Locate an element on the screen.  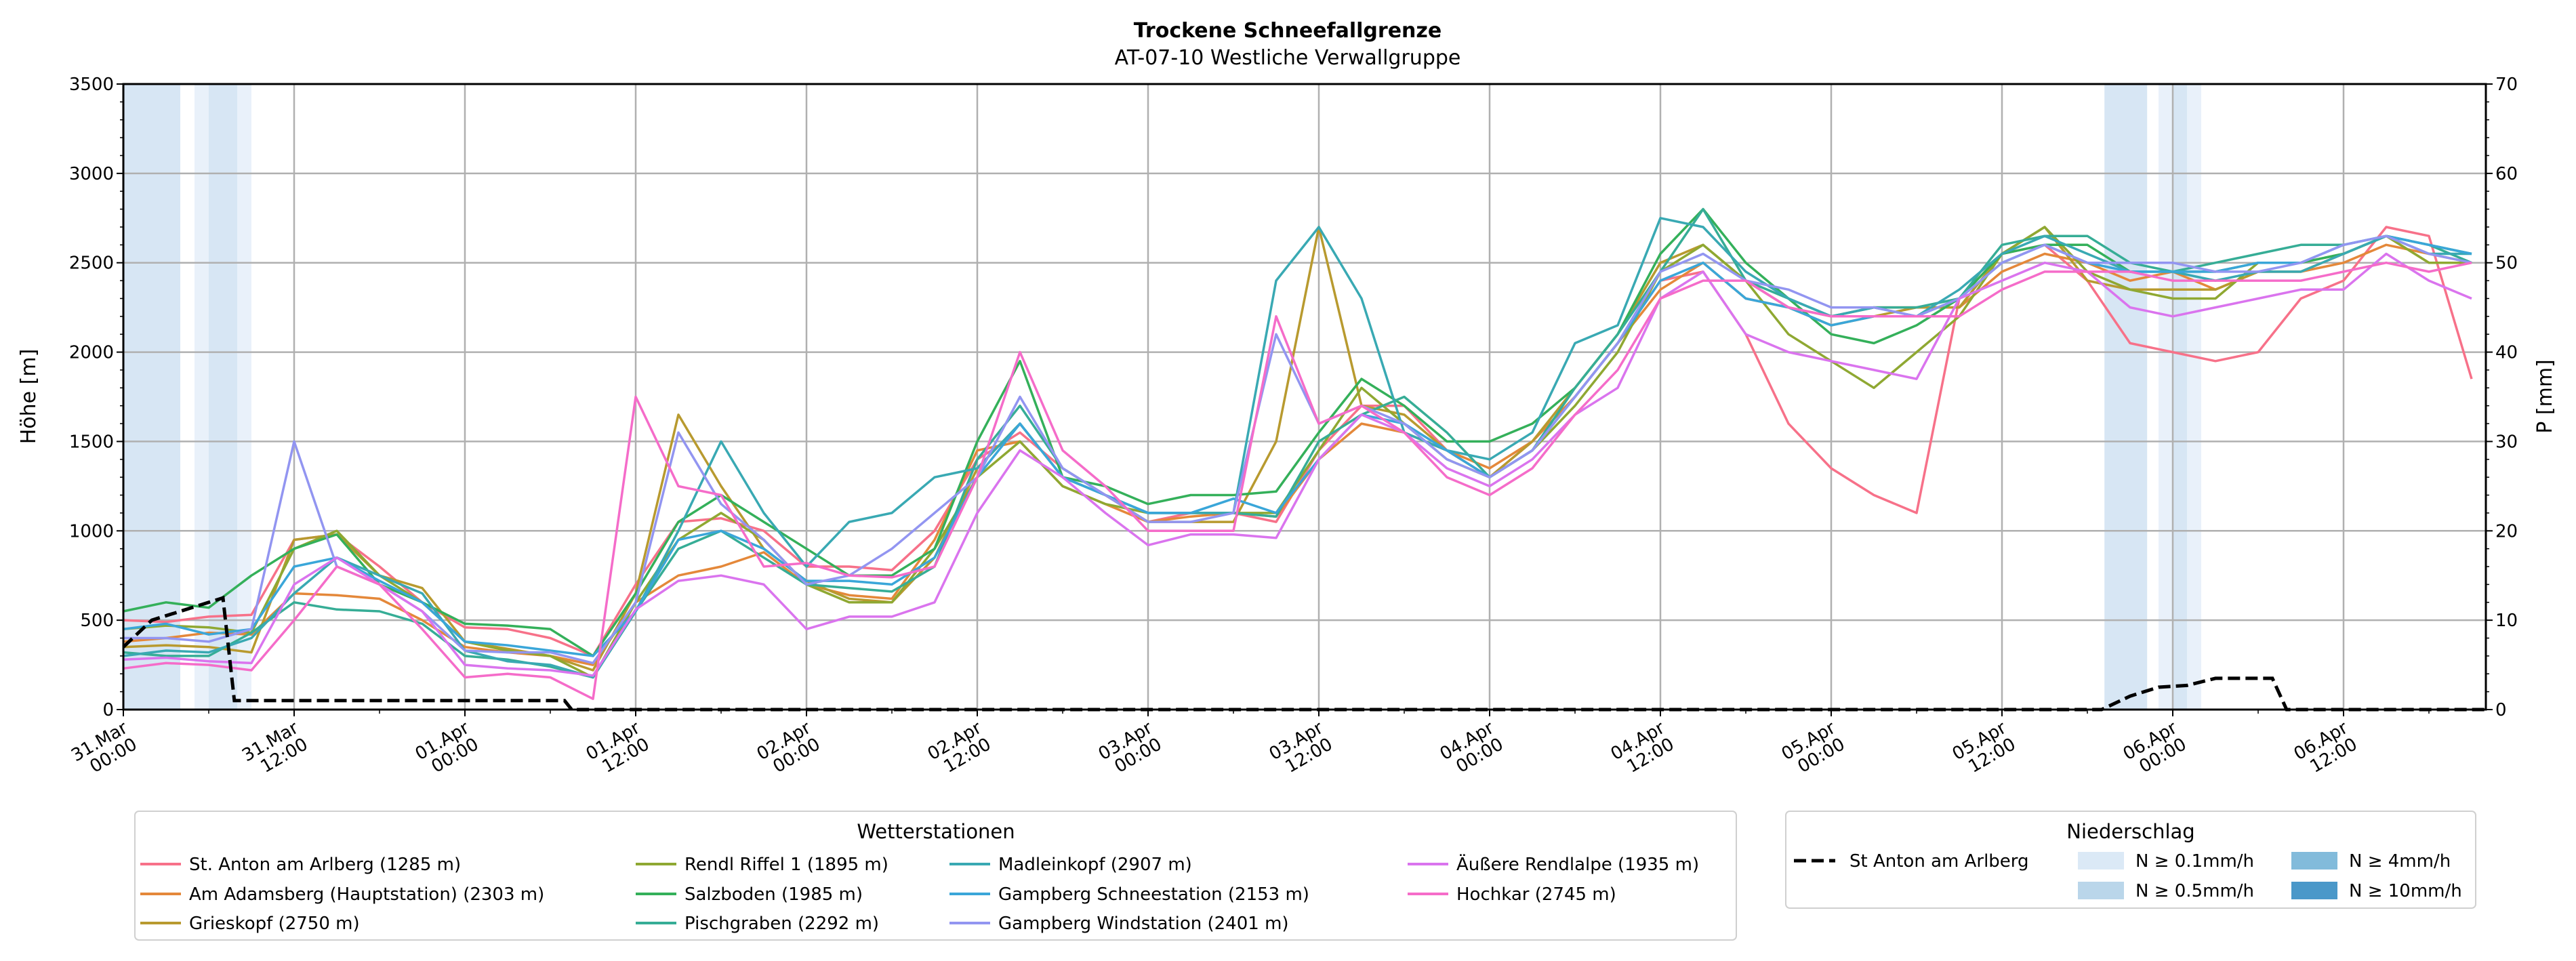
y-tick-label: 3000 is located at coordinates (91, 174).